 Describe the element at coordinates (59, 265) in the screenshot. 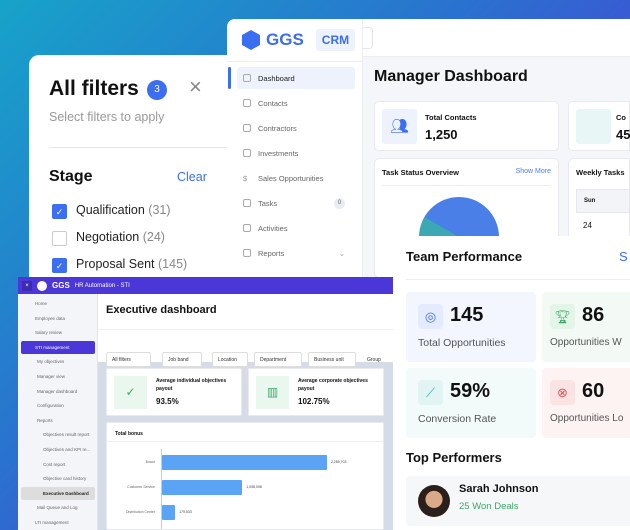

I see `checkbox-proposal-sent: ✓` at that location.